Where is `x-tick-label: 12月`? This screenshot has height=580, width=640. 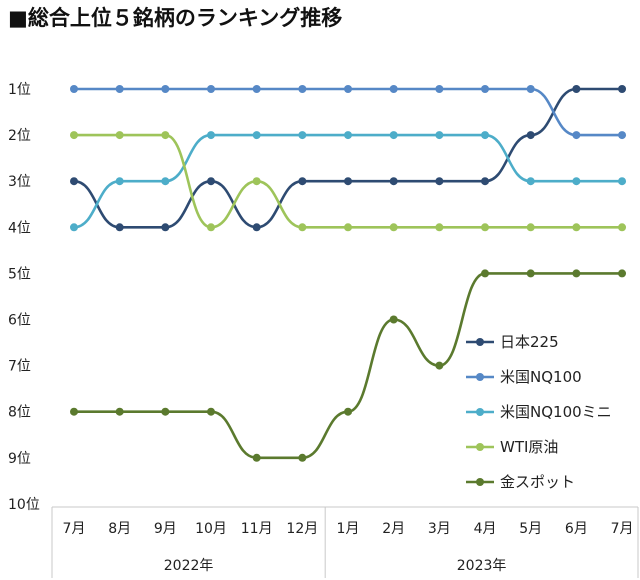
x-tick-label: 12月 is located at coordinates (302, 529).